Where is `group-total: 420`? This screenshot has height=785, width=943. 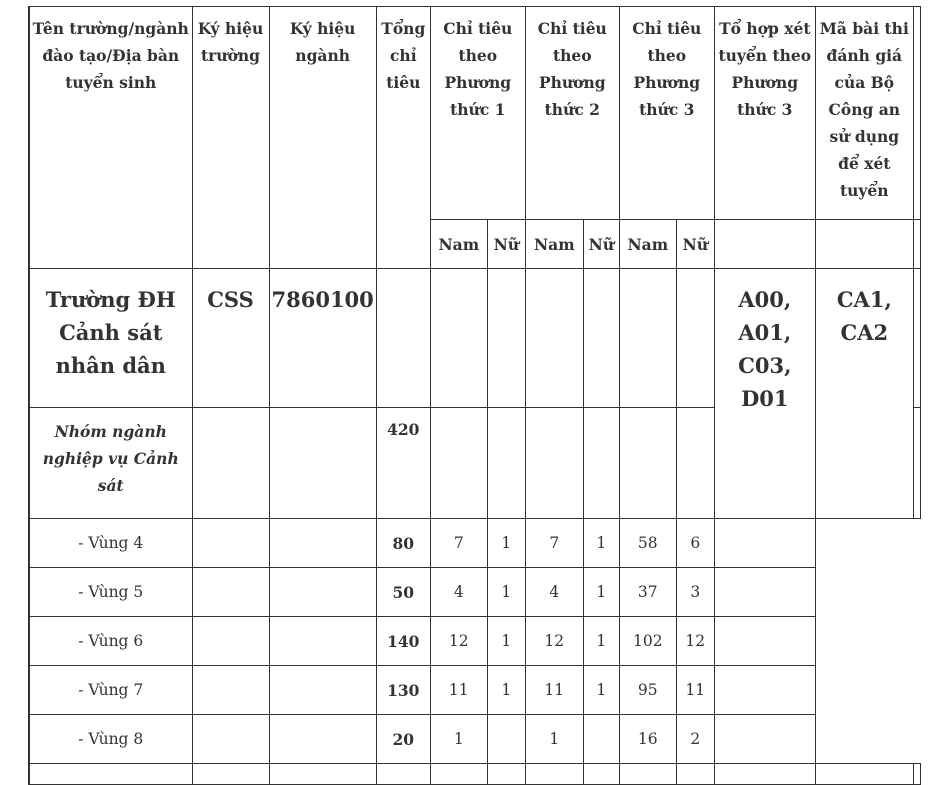 group-total: 420 is located at coordinates (403, 463).